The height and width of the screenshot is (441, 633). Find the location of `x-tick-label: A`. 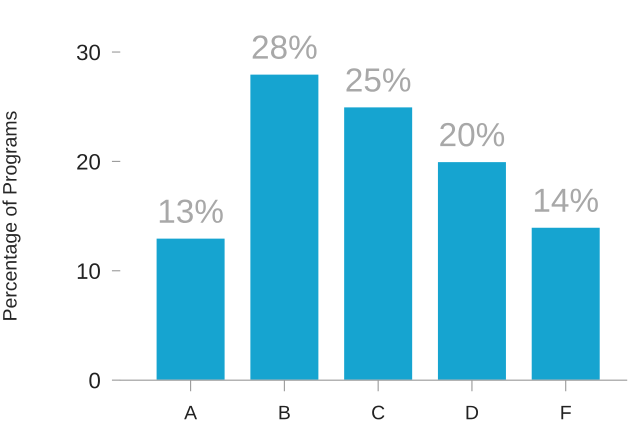

x-tick-label: A is located at coordinates (191, 413).